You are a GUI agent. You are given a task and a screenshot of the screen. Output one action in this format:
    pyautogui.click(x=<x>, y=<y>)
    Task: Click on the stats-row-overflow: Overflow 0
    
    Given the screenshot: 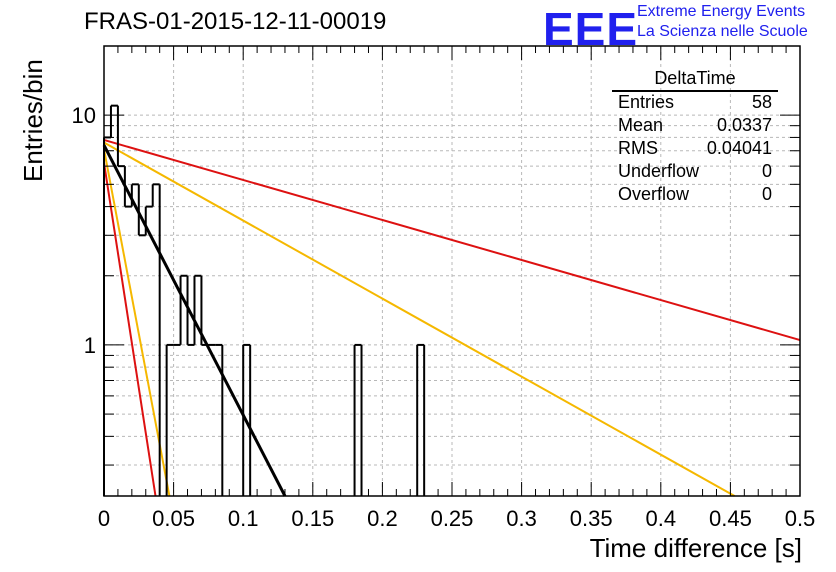 What is the action you would take?
    pyautogui.click(x=695, y=195)
    